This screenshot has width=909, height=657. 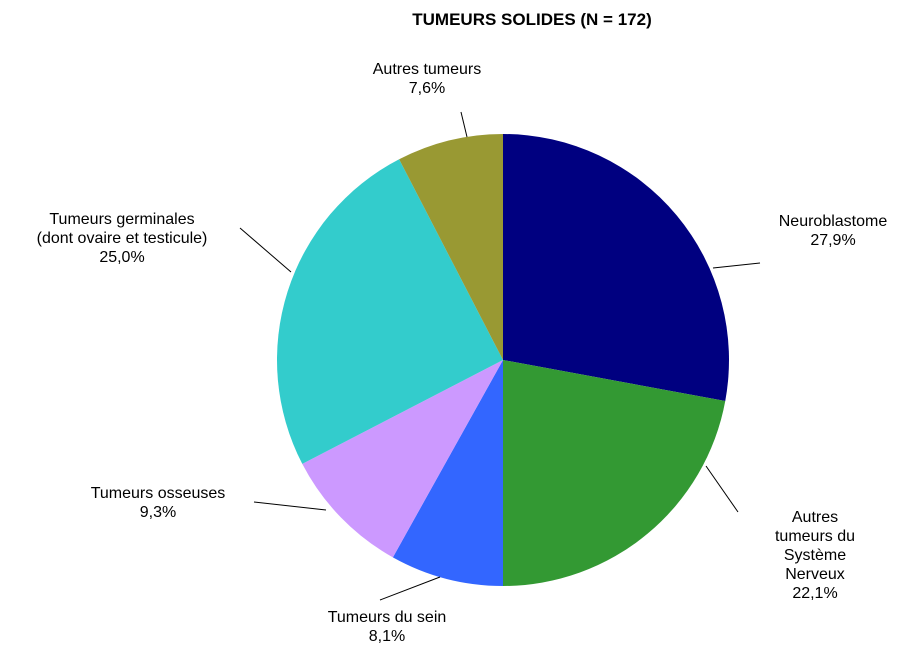 I want to click on value-label: 8,1%, so click(x=387, y=636).